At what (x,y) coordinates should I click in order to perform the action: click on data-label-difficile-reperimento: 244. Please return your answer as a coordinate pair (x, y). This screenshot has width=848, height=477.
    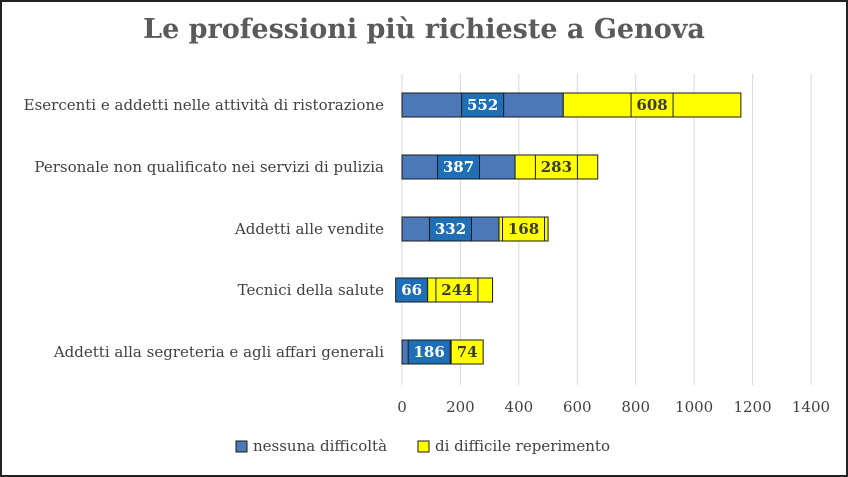
    Looking at the image, I should click on (456, 290).